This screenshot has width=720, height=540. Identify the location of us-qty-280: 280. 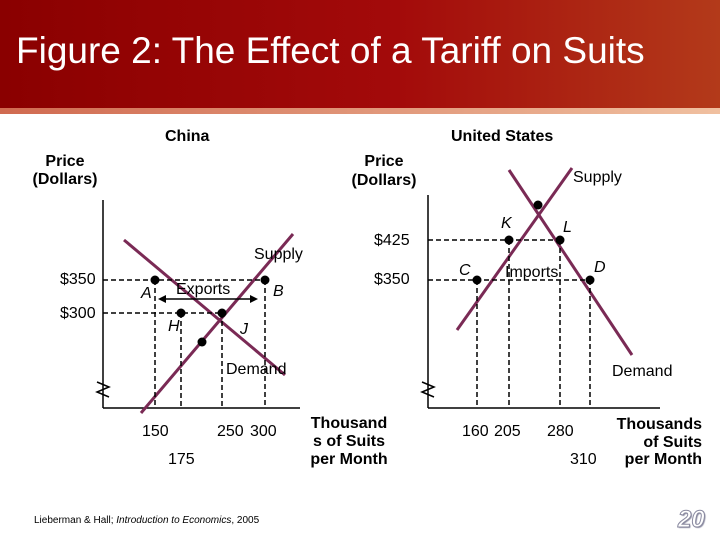
(560, 431).